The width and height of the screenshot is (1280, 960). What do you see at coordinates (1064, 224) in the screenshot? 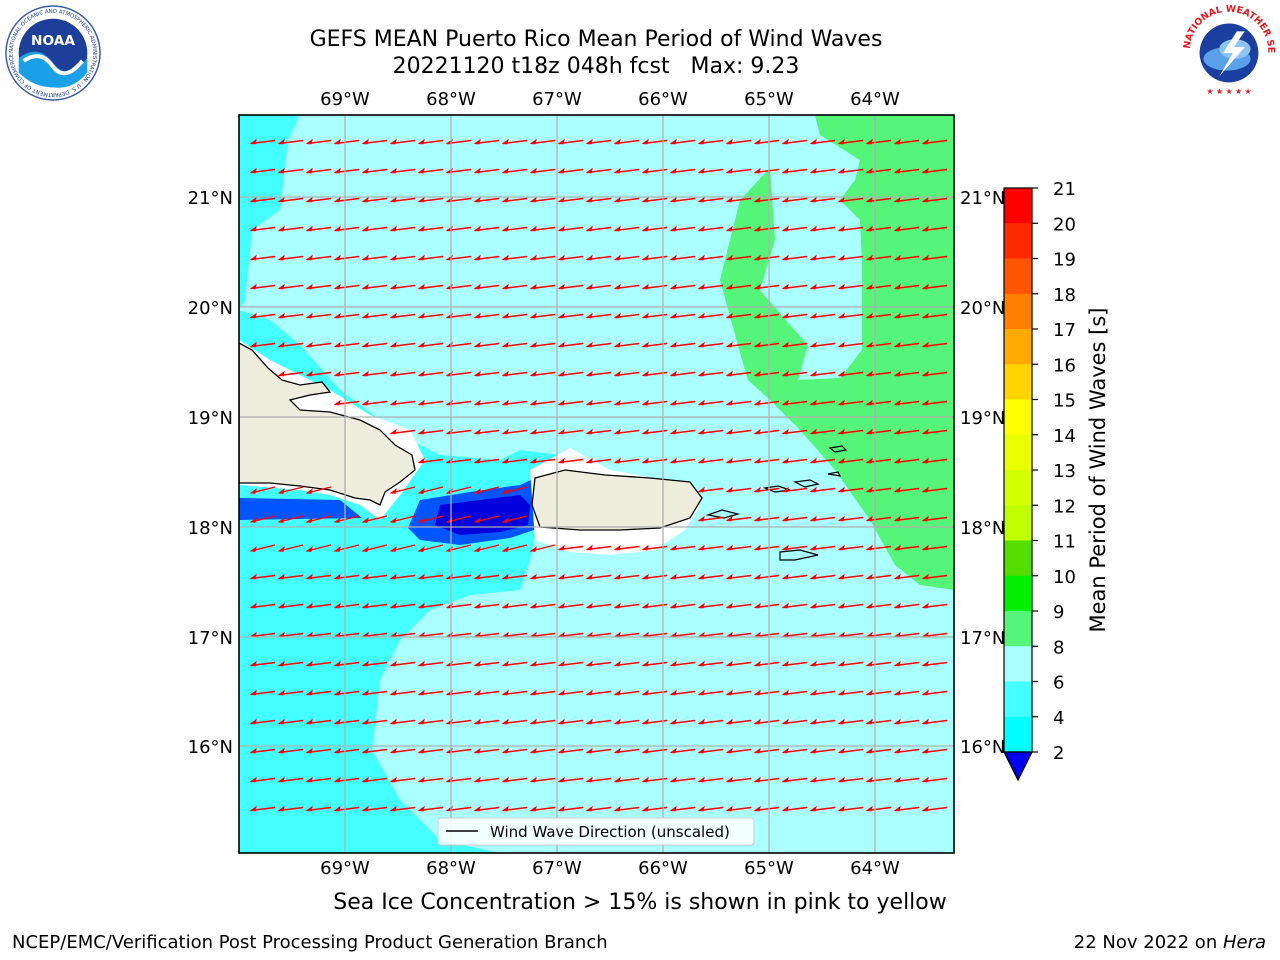
I see `colorbar-tick-label: 20` at bounding box center [1064, 224].